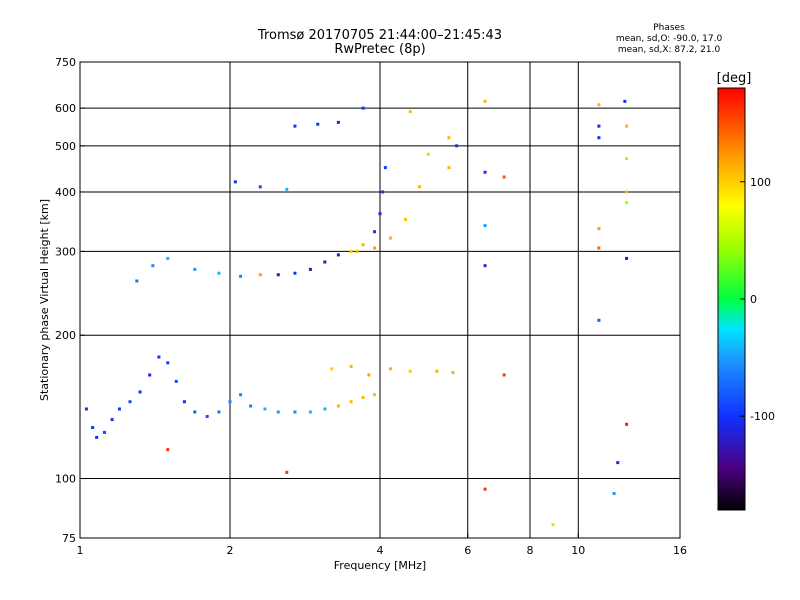 This screenshot has width=800, height=600. Describe the element at coordinates (753, 299) in the screenshot. I see `colorbar-tick-label: 0` at that location.